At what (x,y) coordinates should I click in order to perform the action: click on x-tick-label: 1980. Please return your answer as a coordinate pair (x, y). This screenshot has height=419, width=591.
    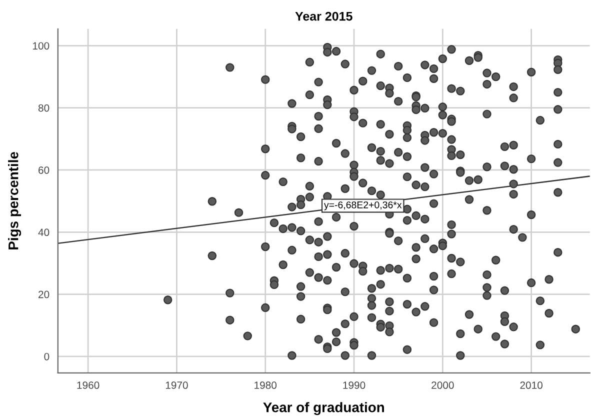
    Looking at the image, I should click on (265, 385).